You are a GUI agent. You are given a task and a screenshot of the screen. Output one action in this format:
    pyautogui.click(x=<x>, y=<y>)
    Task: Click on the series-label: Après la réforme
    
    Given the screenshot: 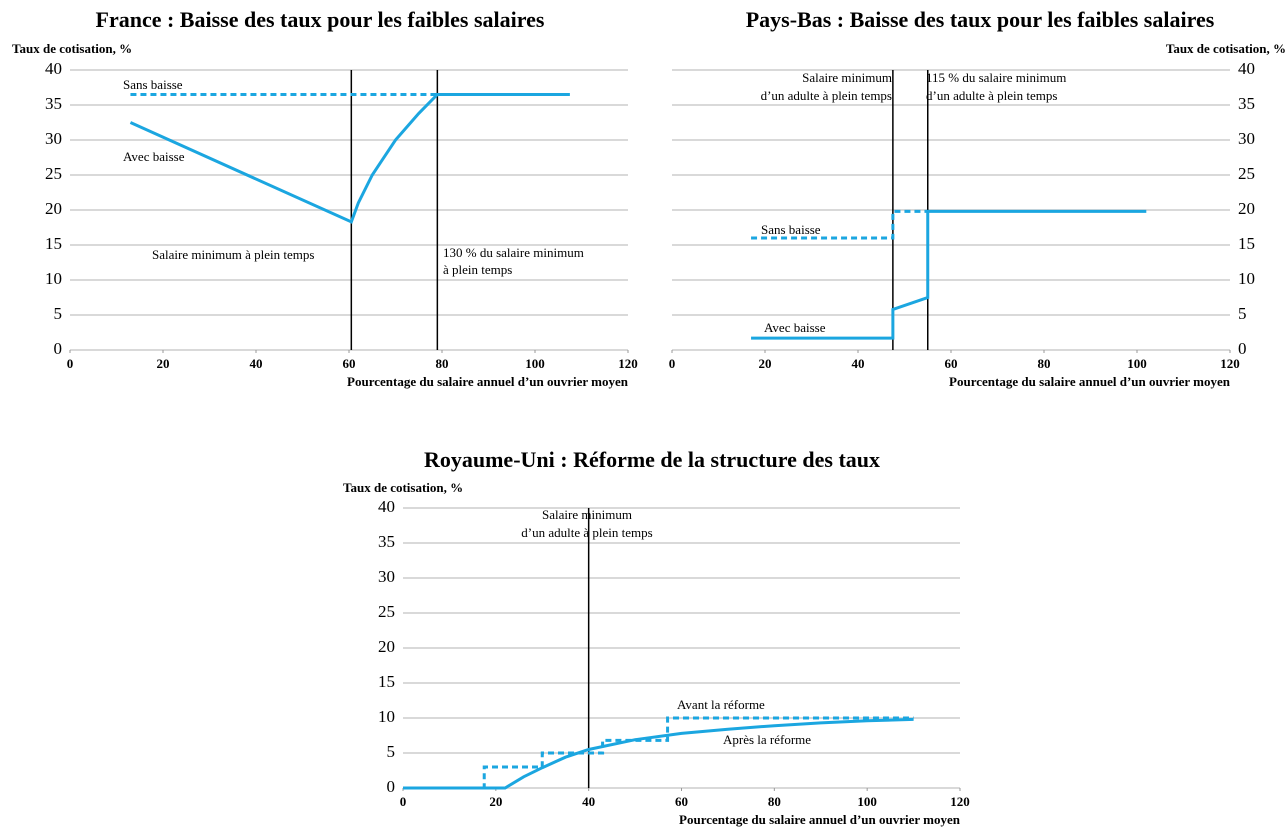 What is the action you would take?
    pyautogui.click(x=767, y=739)
    